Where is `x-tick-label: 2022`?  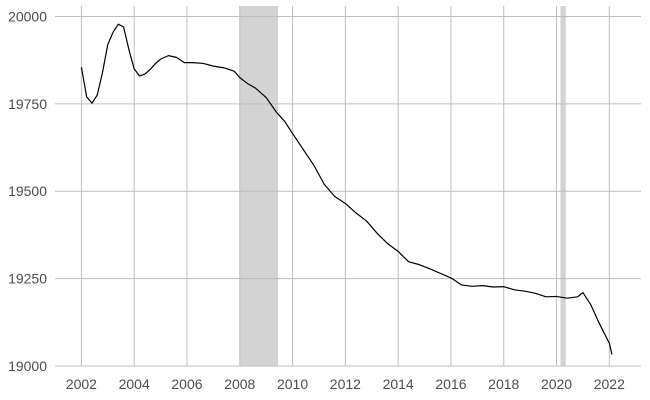 x-tick-label: 2022 is located at coordinates (609, 384).